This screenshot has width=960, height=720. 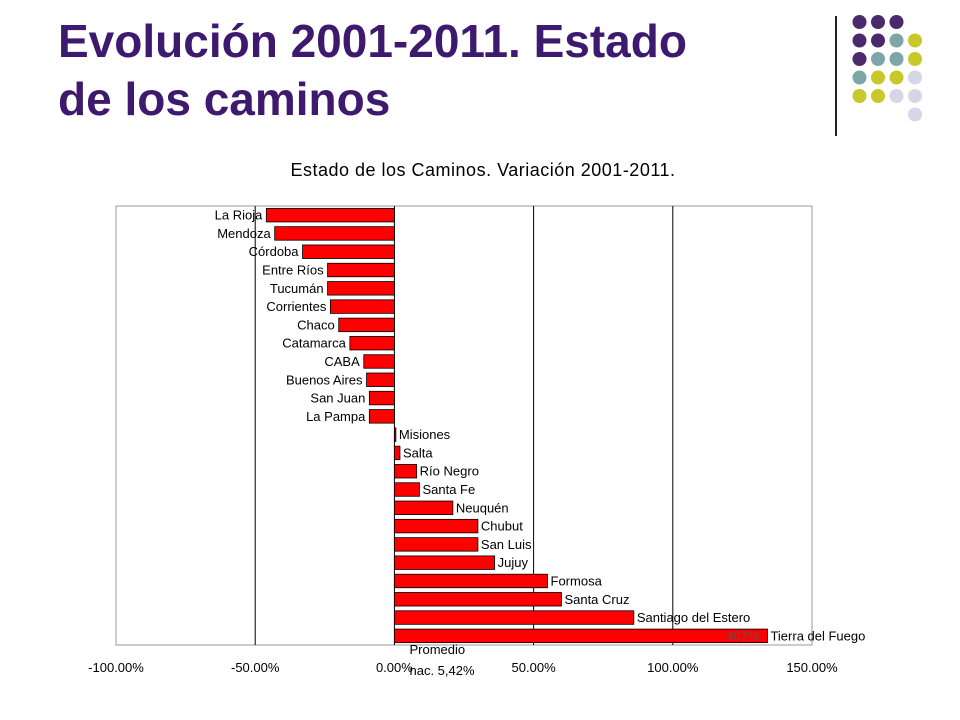 What do you see at coordinates (437, 649) in the screenshot?
I see `average-annotation-label: Promedio` at bounding box center [437, 649].